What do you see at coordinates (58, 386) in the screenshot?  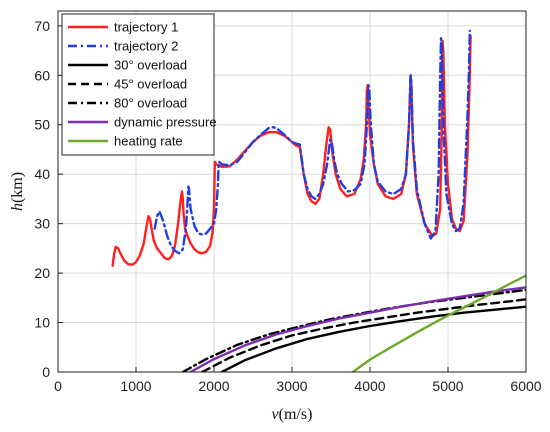 I see `x-tick-label: 0` at bounding box center [58, 386].